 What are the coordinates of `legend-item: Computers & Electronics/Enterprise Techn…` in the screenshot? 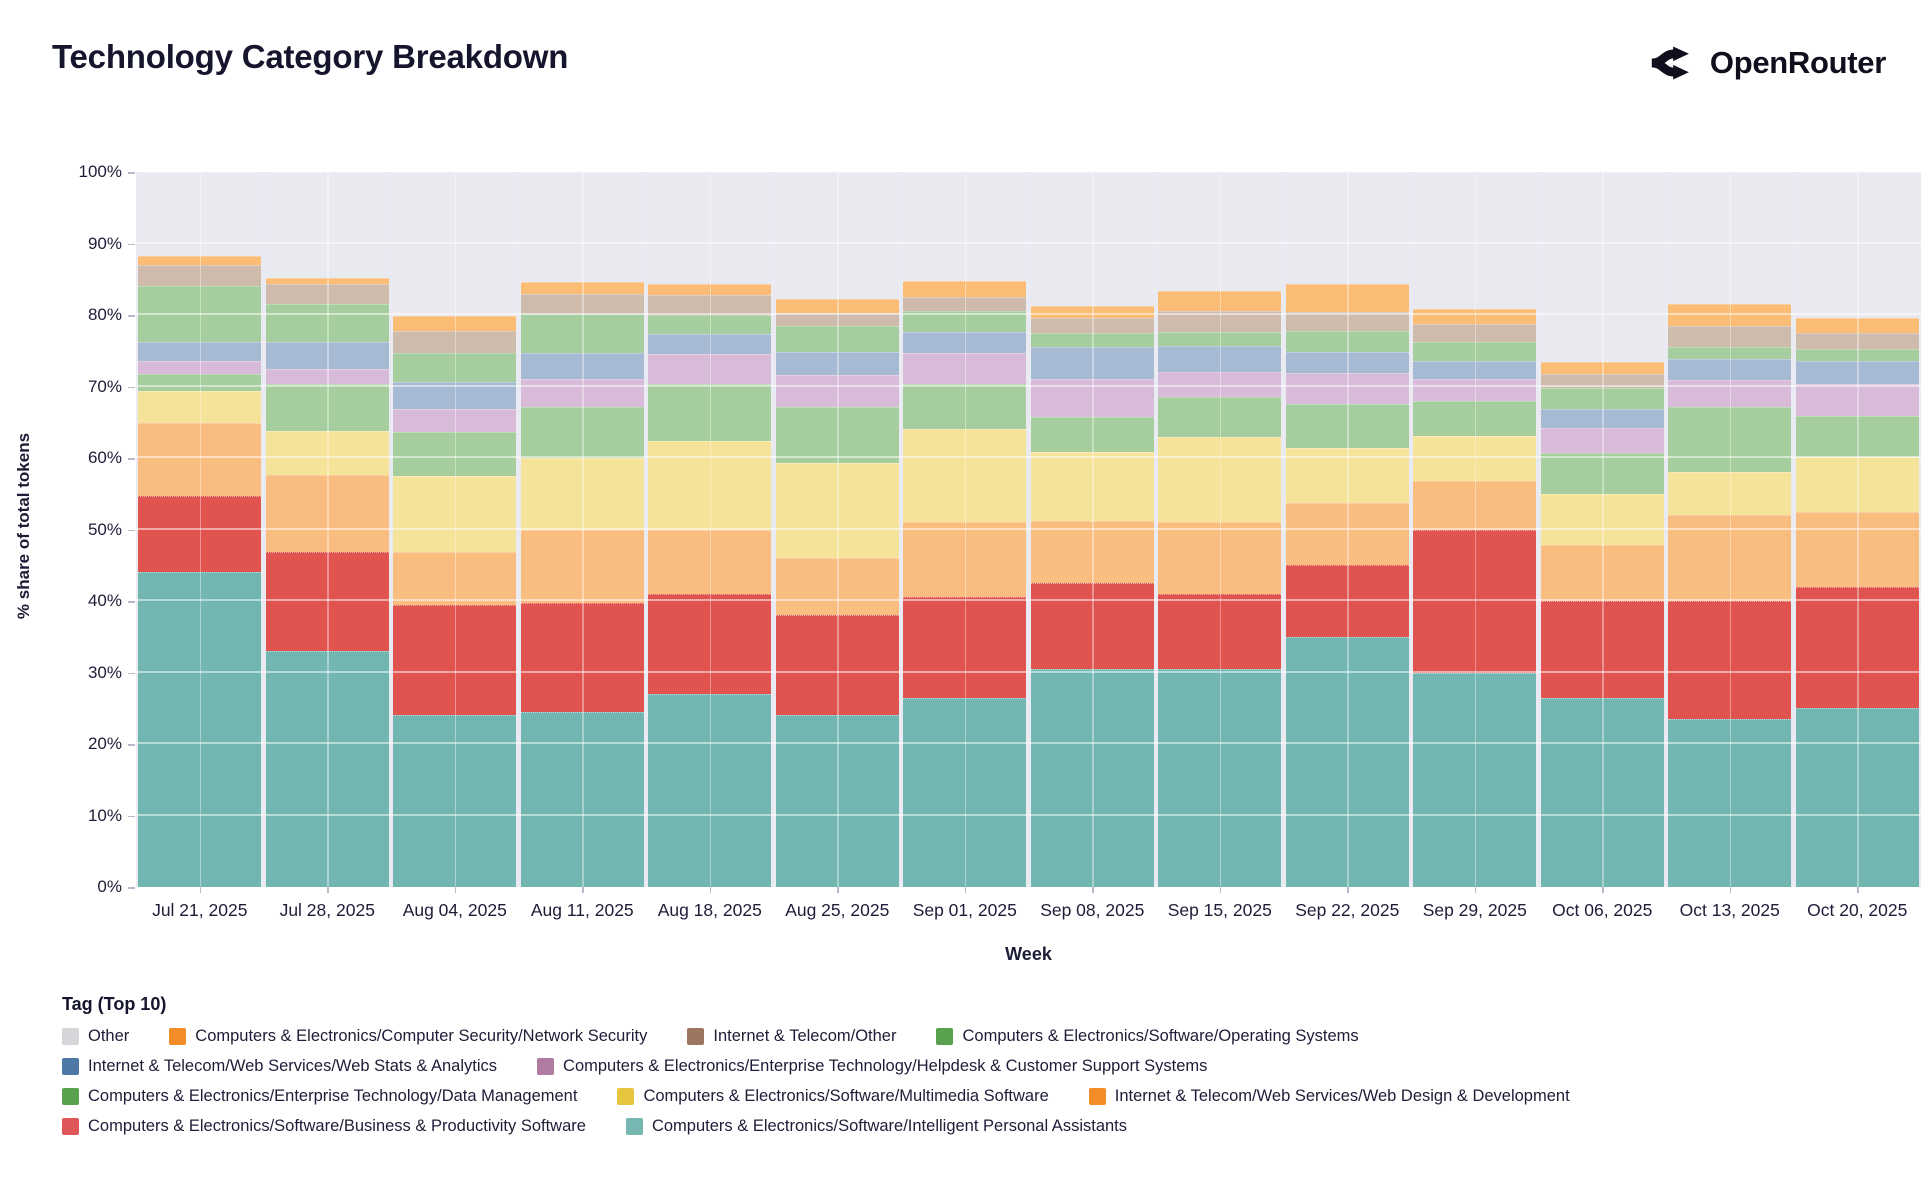 It's located at (872, 1066).